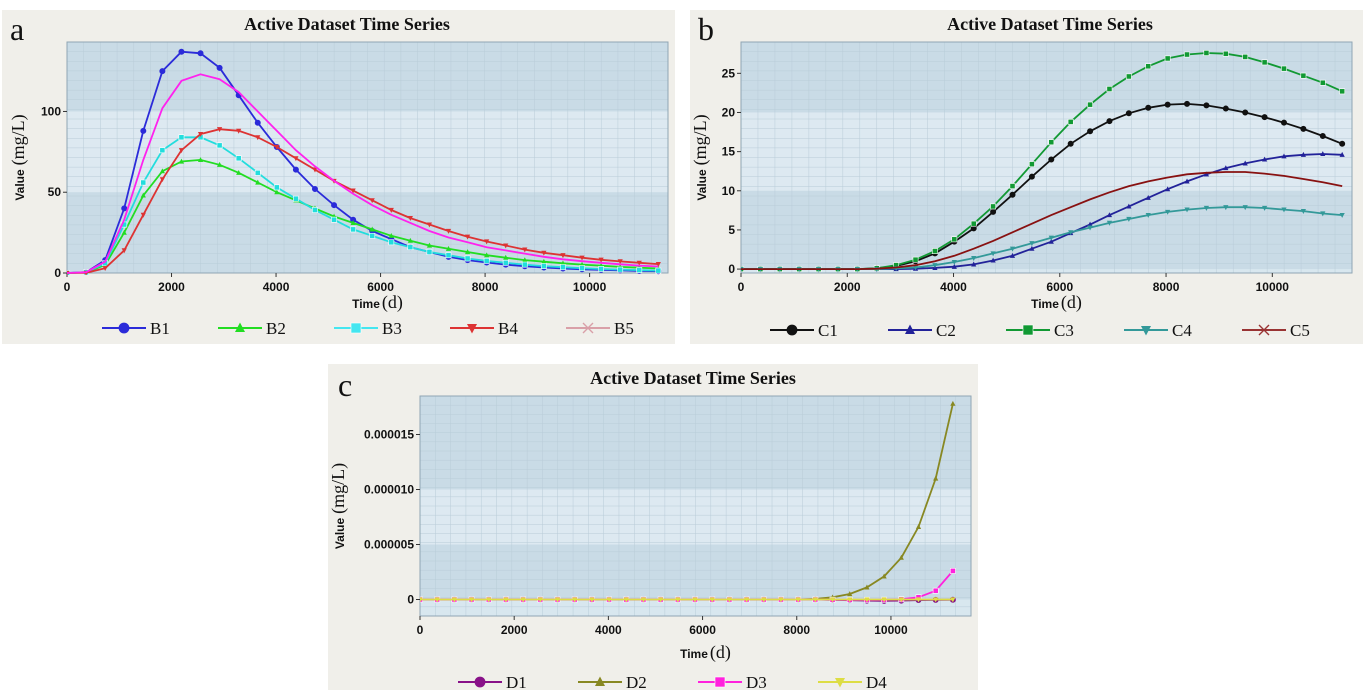 The width and height of the screenshot is (1366, 696). I want to click on legend-label: B5, so click(624, 328).